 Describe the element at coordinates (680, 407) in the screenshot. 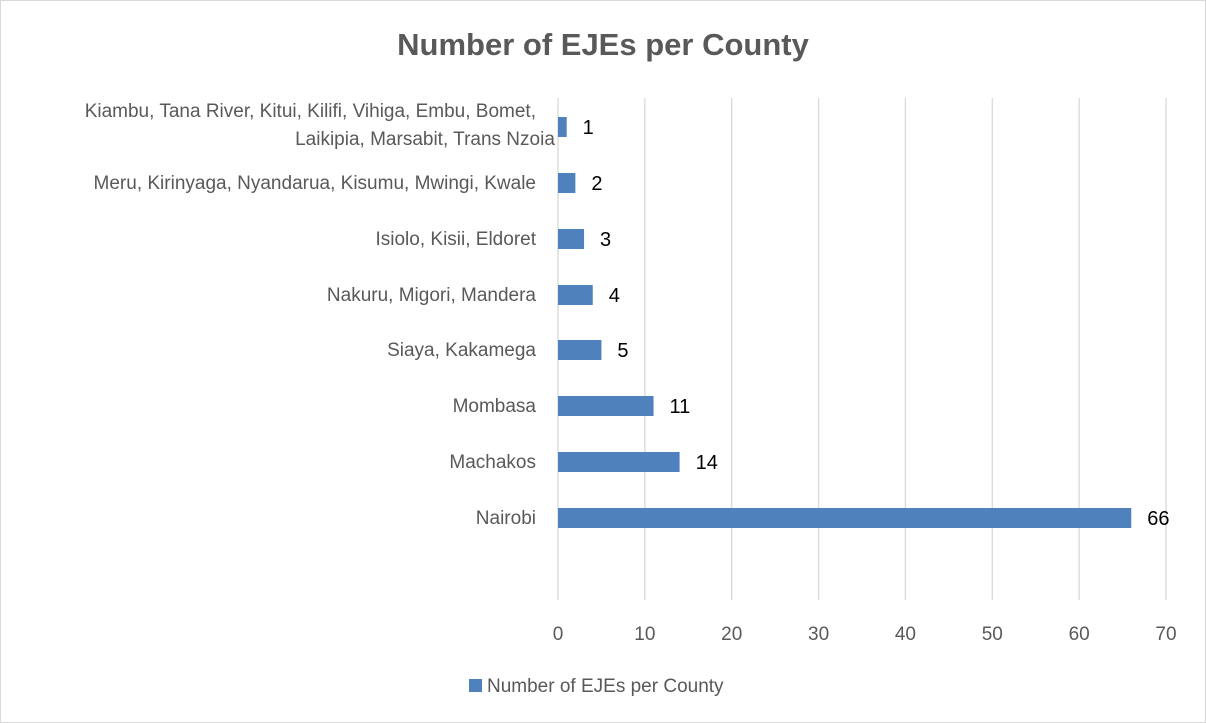

I see `data-label: 11` at that location.